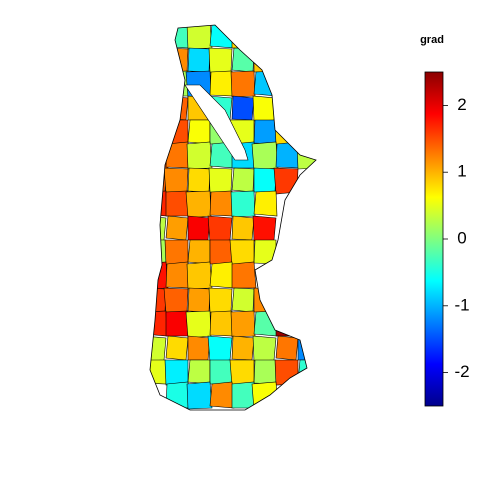 This screenshot has width=480, height=480. Describe the element at coordinates (434, 239) in the screenshot. I see `color-bar` at that location.